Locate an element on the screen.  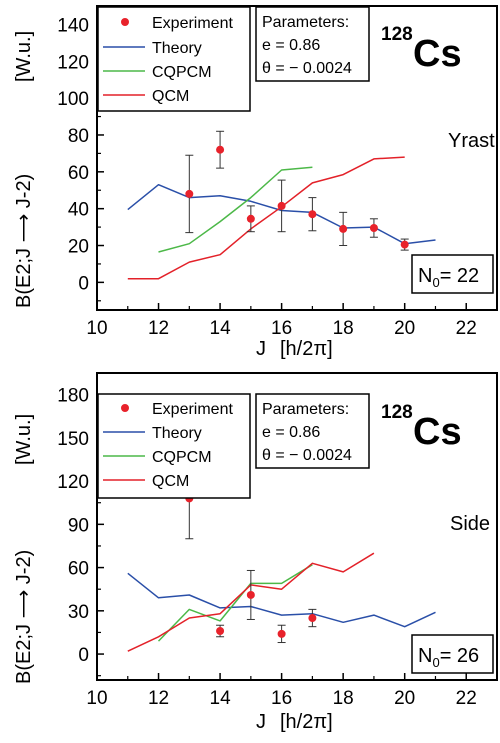
y-tick-label: 20 is located at coordinates (78, 247).